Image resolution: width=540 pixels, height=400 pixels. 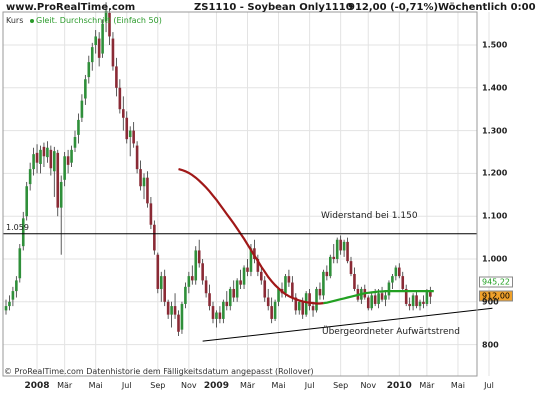 I want to click on y-tick-label: 800, so click(x=490, y=345).